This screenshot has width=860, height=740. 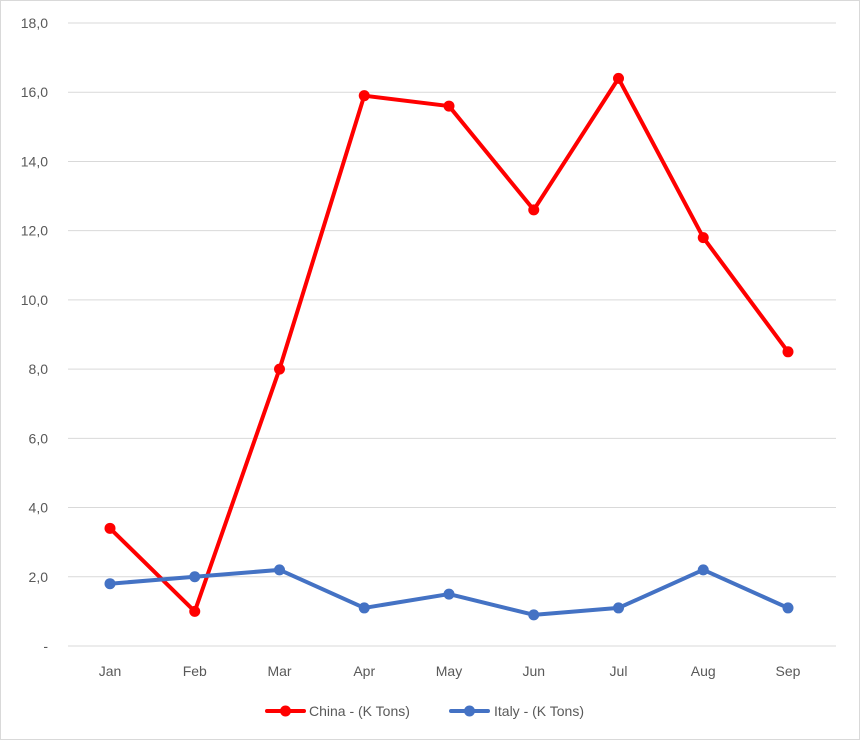 What do you see at coordinates (788, 671) in the screenshot?
I see `x-tick-label: Sep` at bounding box center [788, 671].